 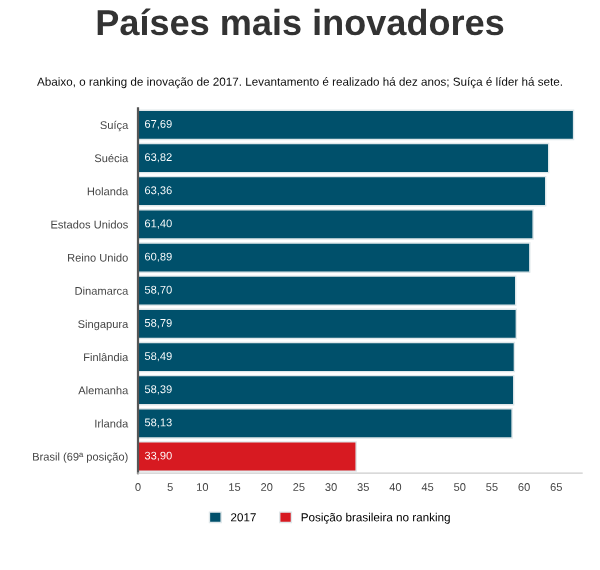 What do you see at coordinates (300, 22) in the screenshot?
I see `chart-title: Países mais inovadores` at bounding box center [300, 22].